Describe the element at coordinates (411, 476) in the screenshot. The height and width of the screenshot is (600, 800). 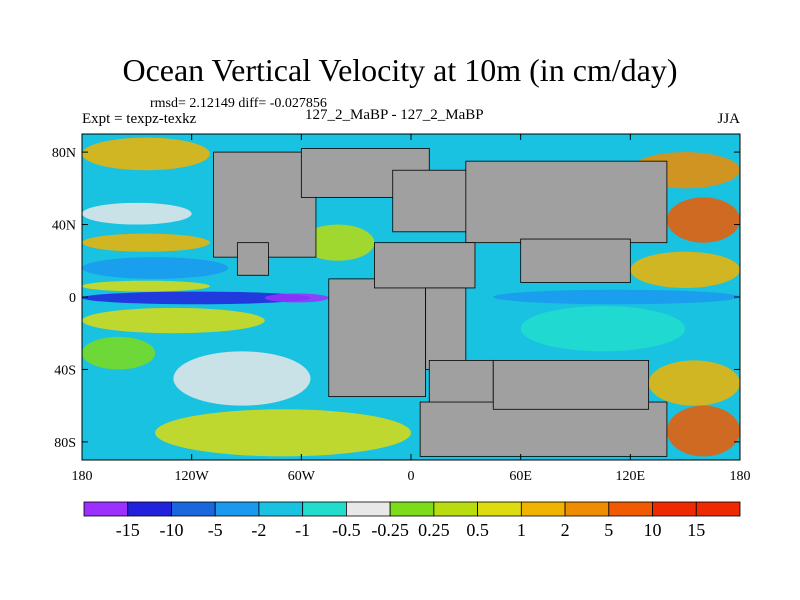
I see `x-tick-label: 0` at that location.